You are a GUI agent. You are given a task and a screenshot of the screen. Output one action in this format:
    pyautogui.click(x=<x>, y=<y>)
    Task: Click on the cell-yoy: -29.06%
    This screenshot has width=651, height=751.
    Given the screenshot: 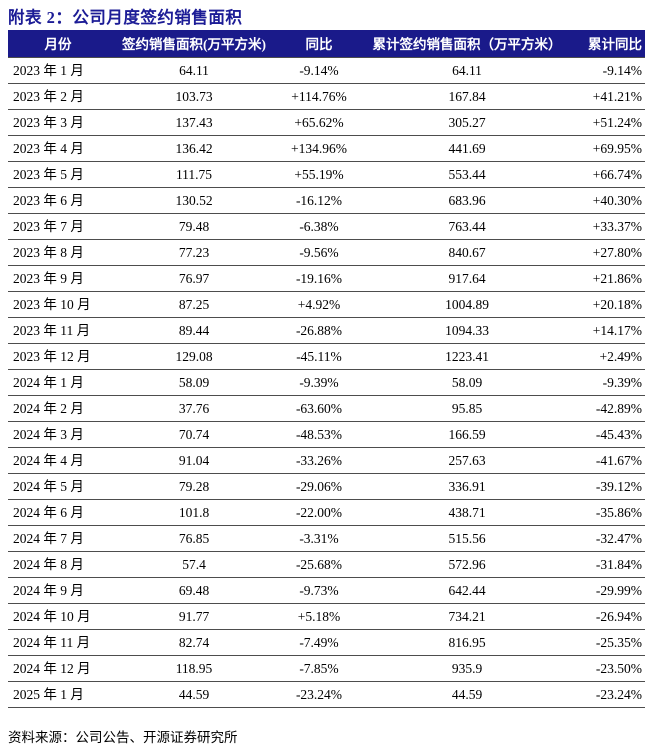 What is the action you would take?
    pyautogui.click(x=319, y=486)
    